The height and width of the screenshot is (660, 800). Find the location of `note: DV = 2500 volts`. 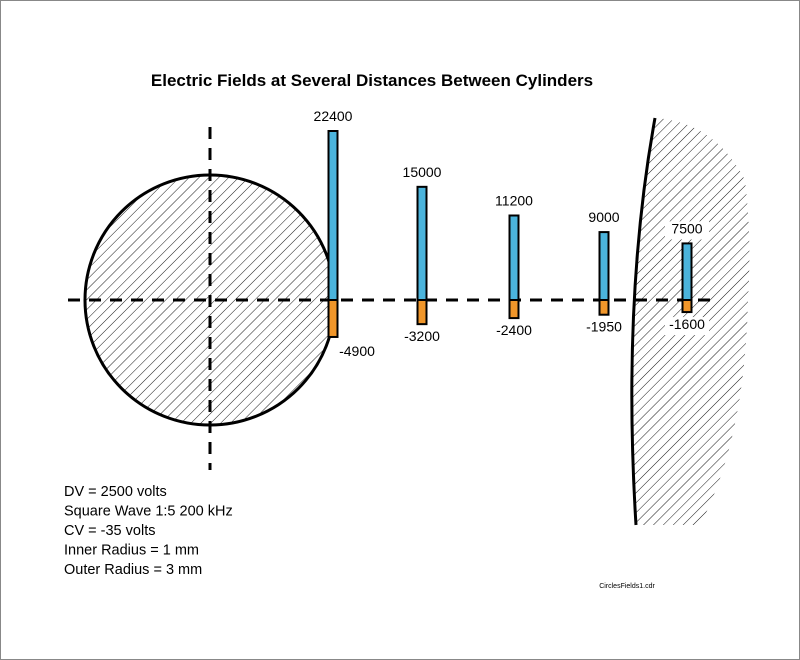

note: DV = 2500 volts is located at coordinates (115, 492).